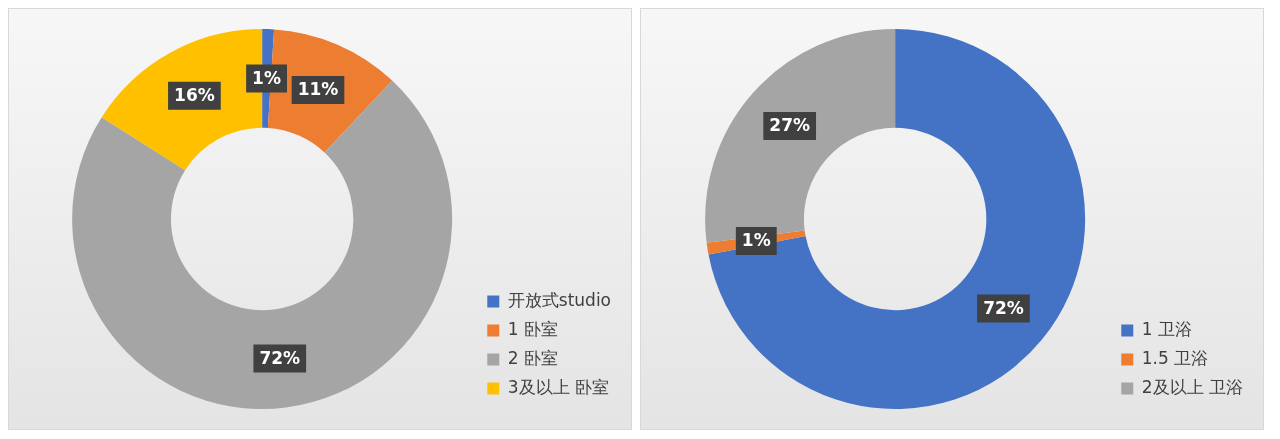  I want to click on legend-label: 3及以上 卧室, so click(558, 386).